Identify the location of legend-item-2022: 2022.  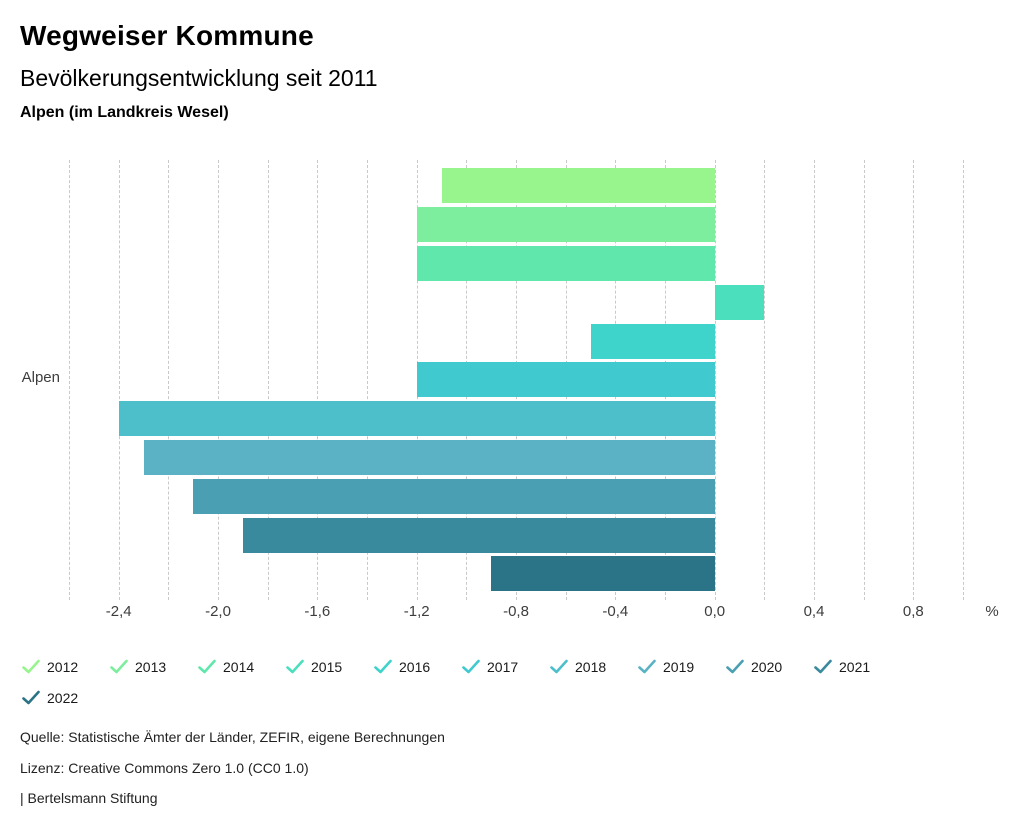
(66, 697).